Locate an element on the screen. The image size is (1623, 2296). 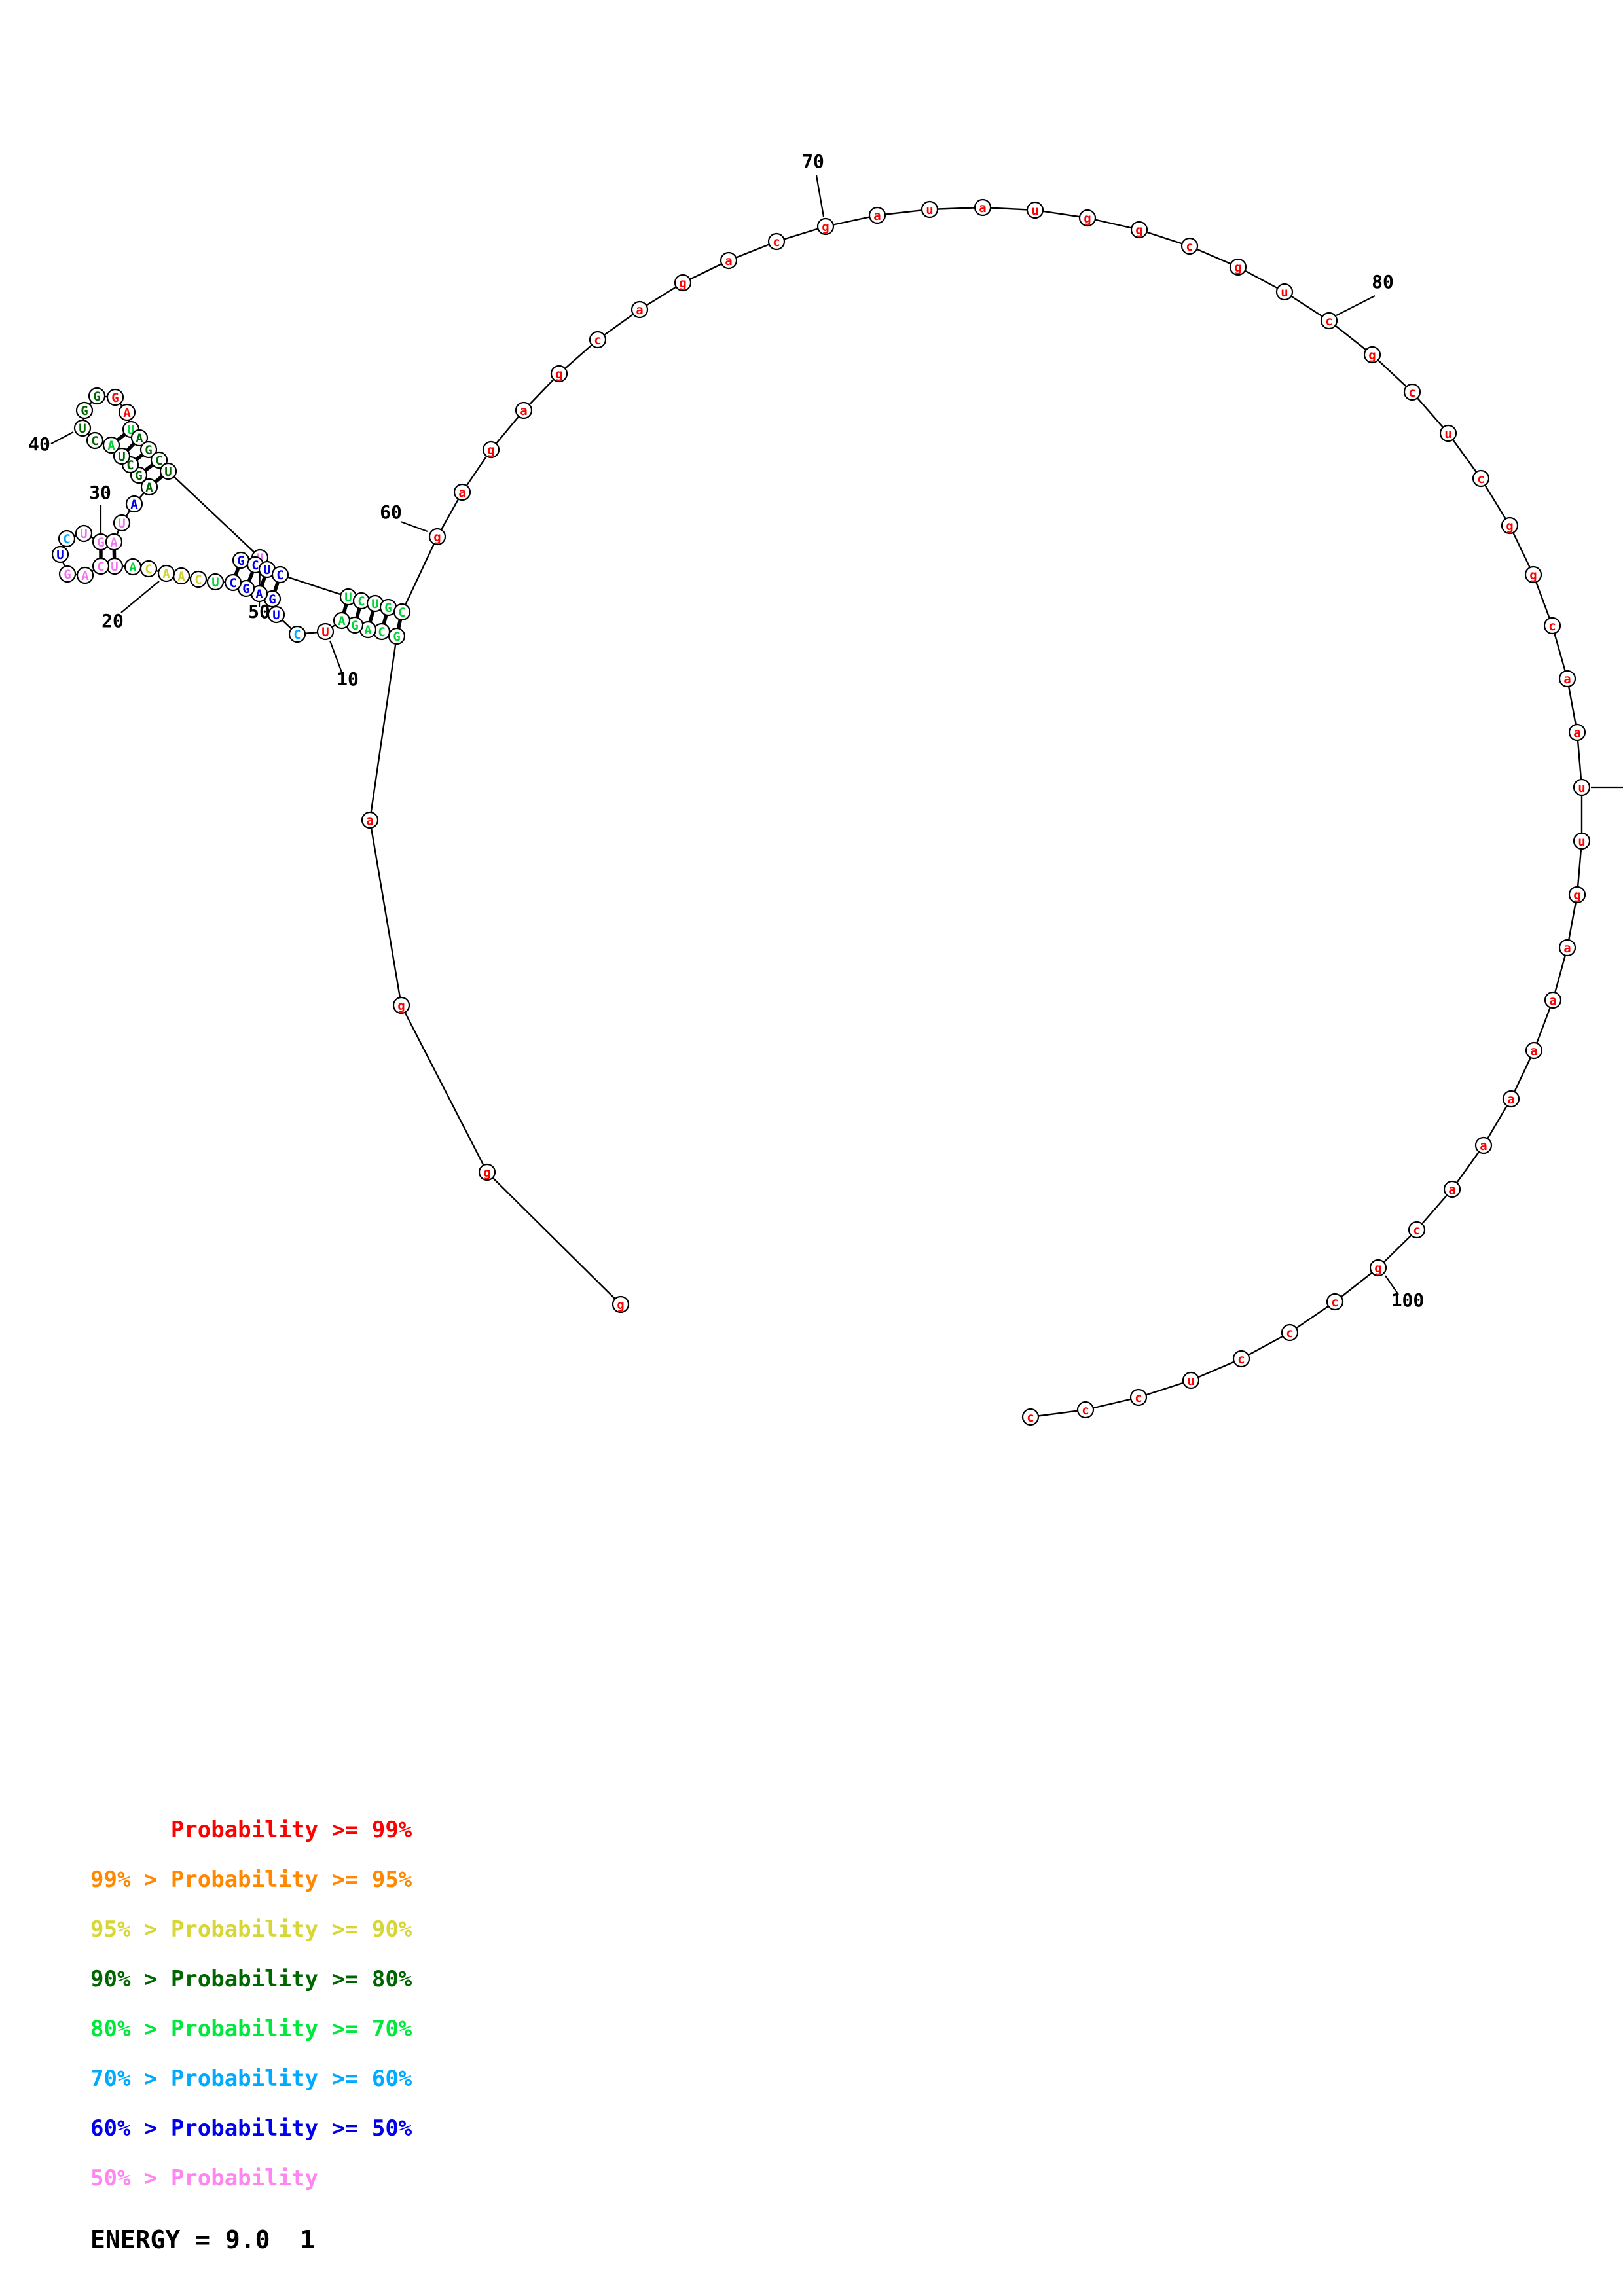
position-label: 100 is located at coordinates (1408, 1300).